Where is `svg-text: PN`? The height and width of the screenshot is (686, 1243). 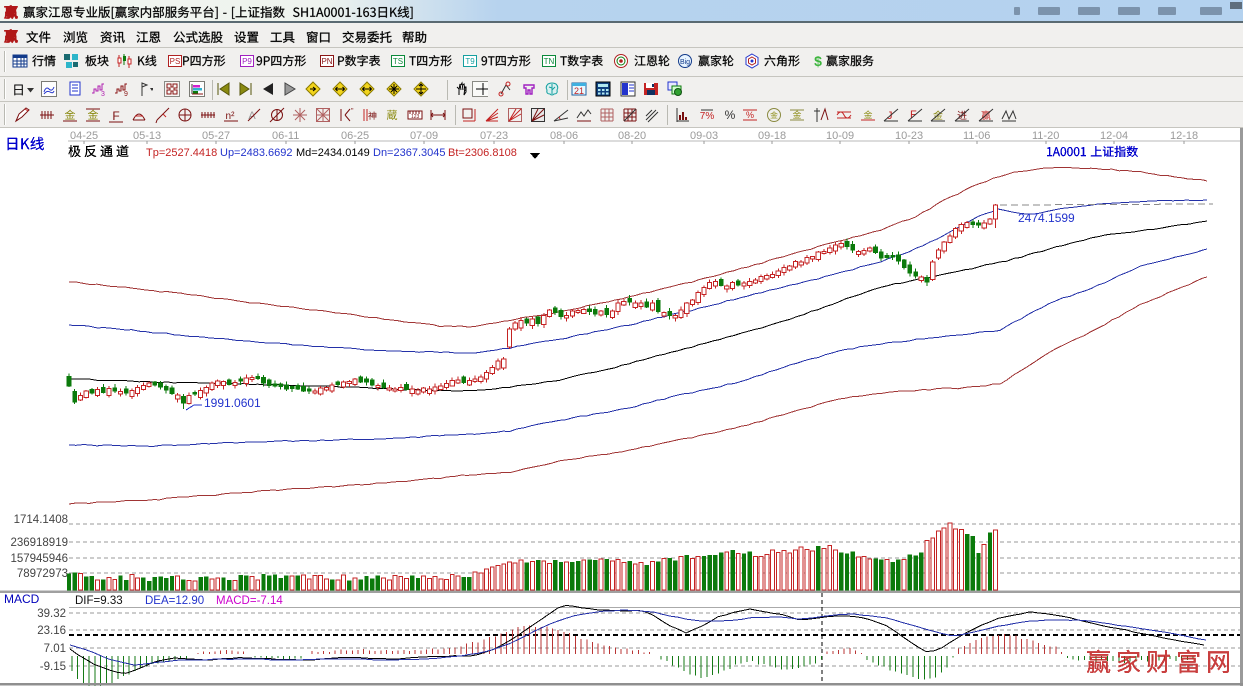
svg-text: PN is located at coordinates (326, 61).